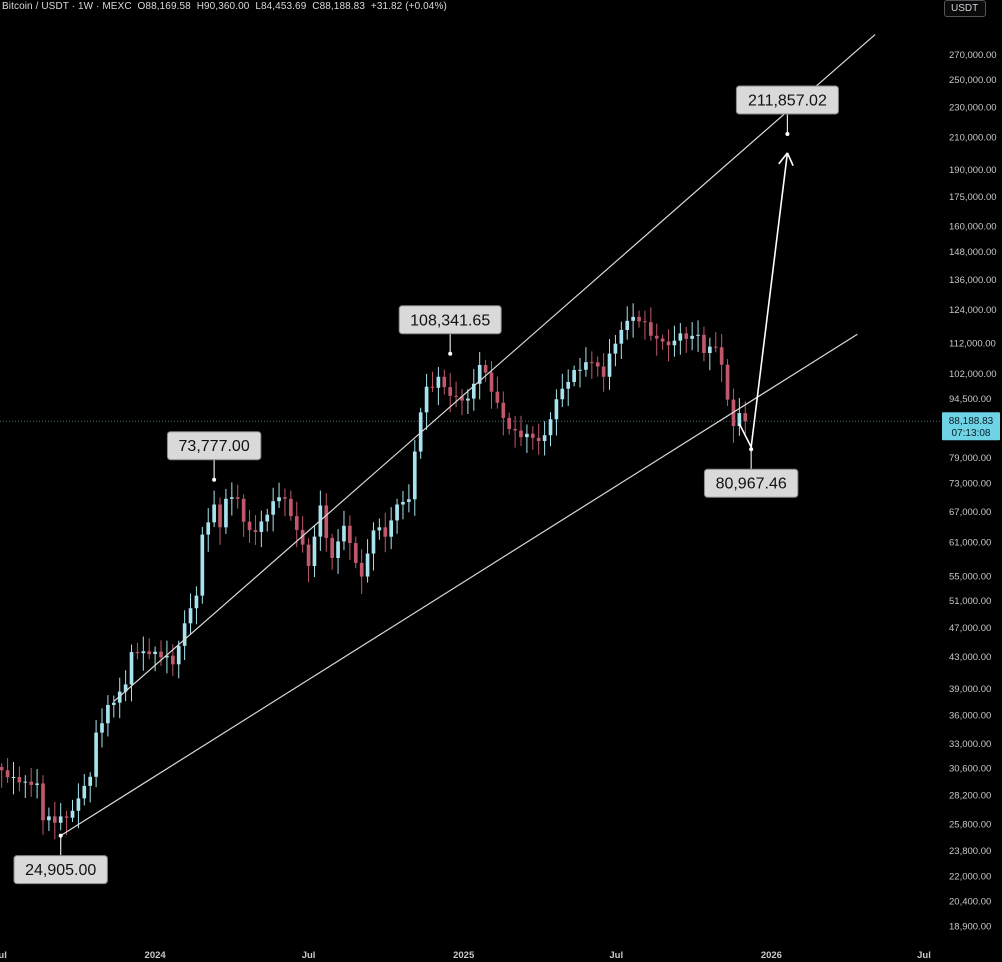  I want to click on projection-arrow, so click(766, 301).